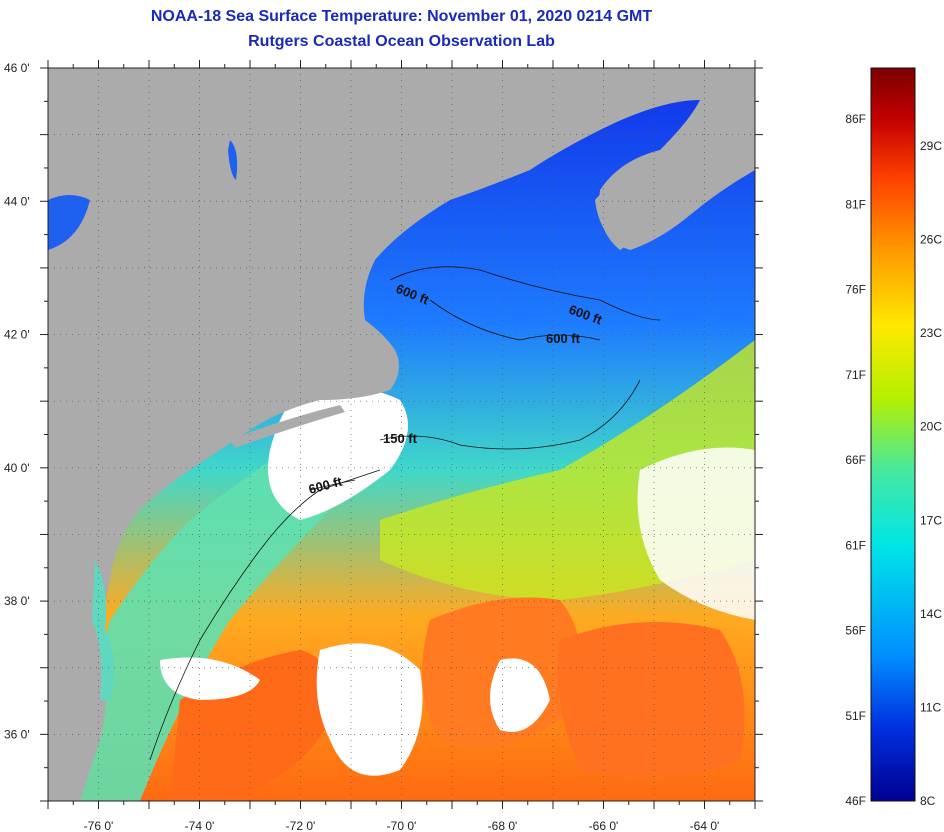  What do you see at coordinates (503, 825) in the screenshot?
I see `lon-tick-label: -68 0'` at bounding box center [503, 825].